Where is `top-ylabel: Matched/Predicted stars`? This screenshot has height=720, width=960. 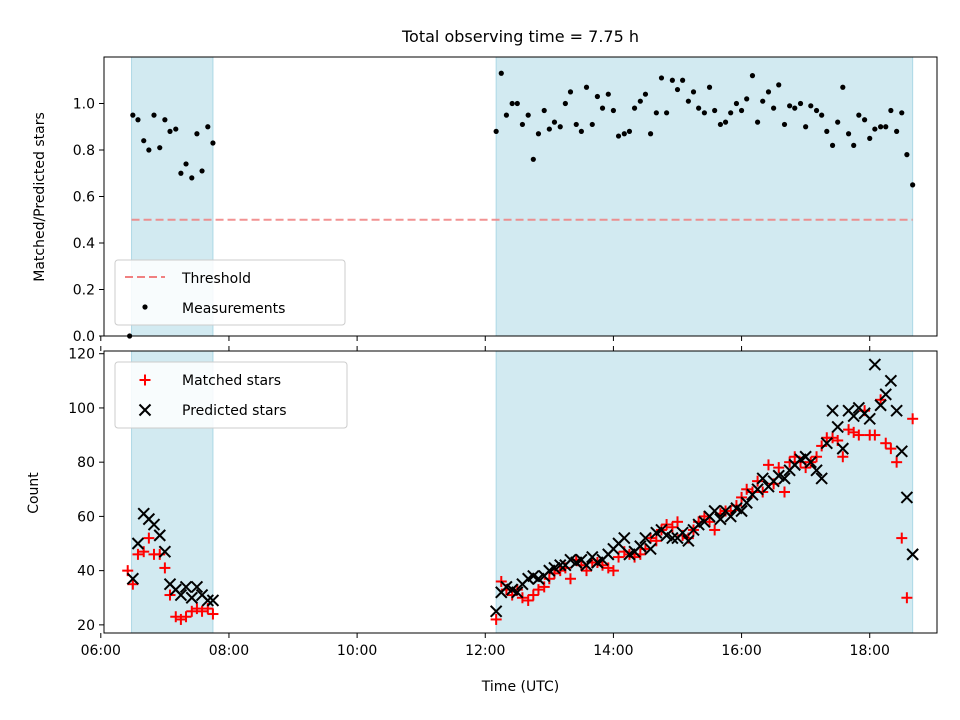 top-ylabel: Matched/Predicted stars is located at coordinates (40, 197).